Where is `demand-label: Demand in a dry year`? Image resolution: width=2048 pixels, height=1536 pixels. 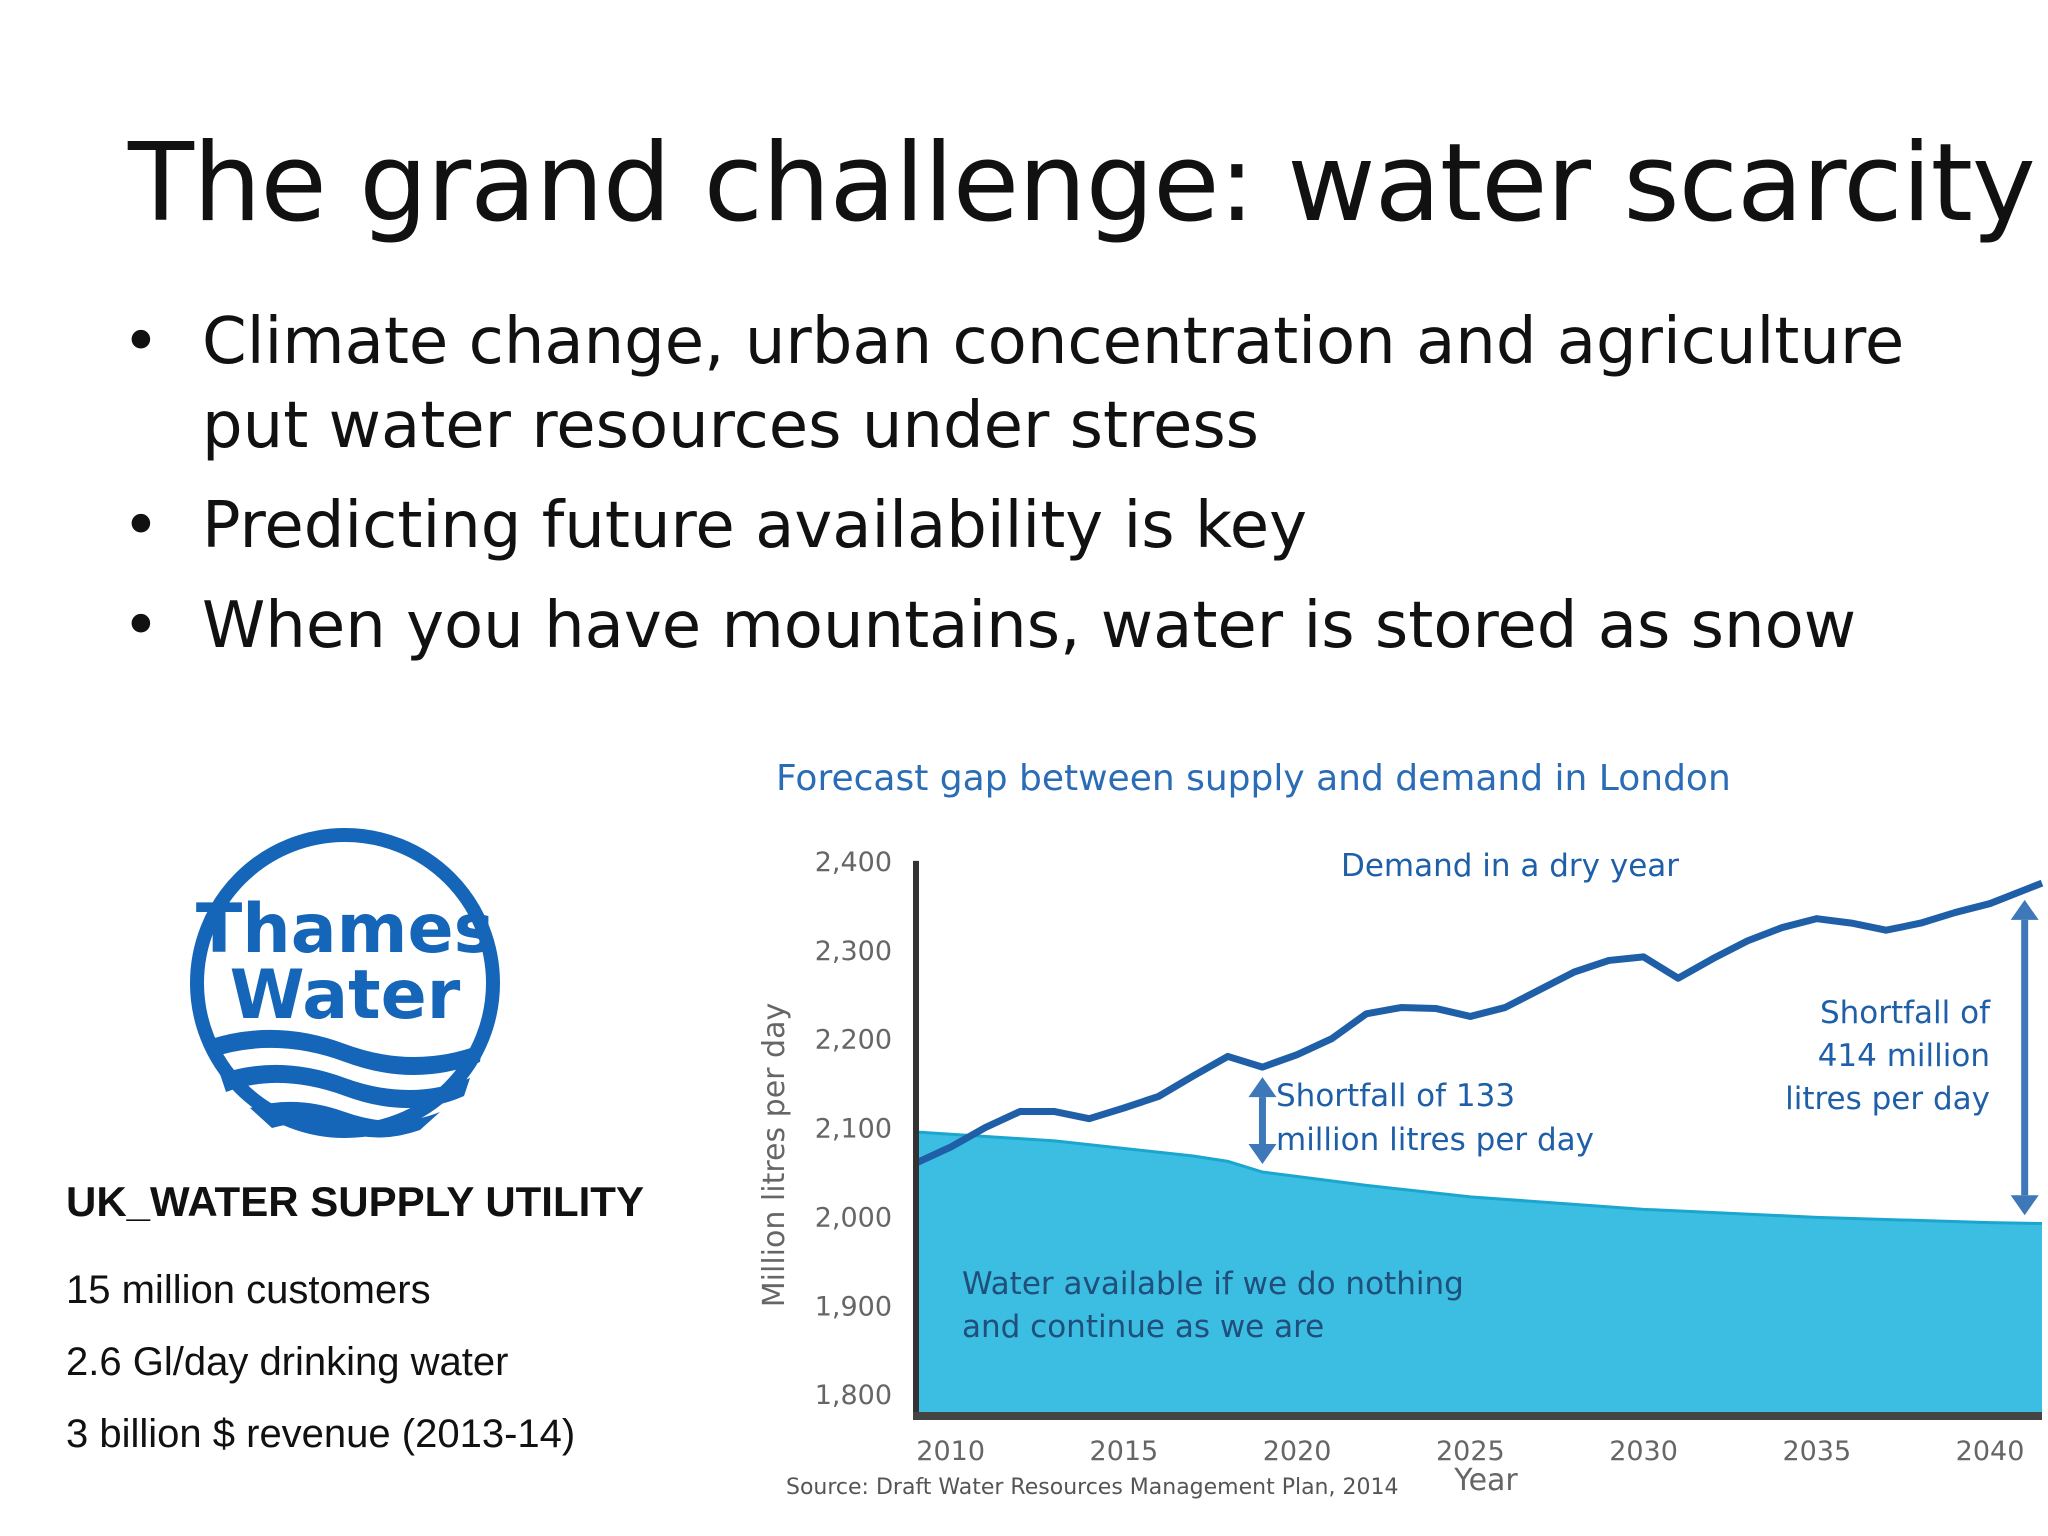
demand-label: Demand in a dry year is located at coordinates (1510, 866).